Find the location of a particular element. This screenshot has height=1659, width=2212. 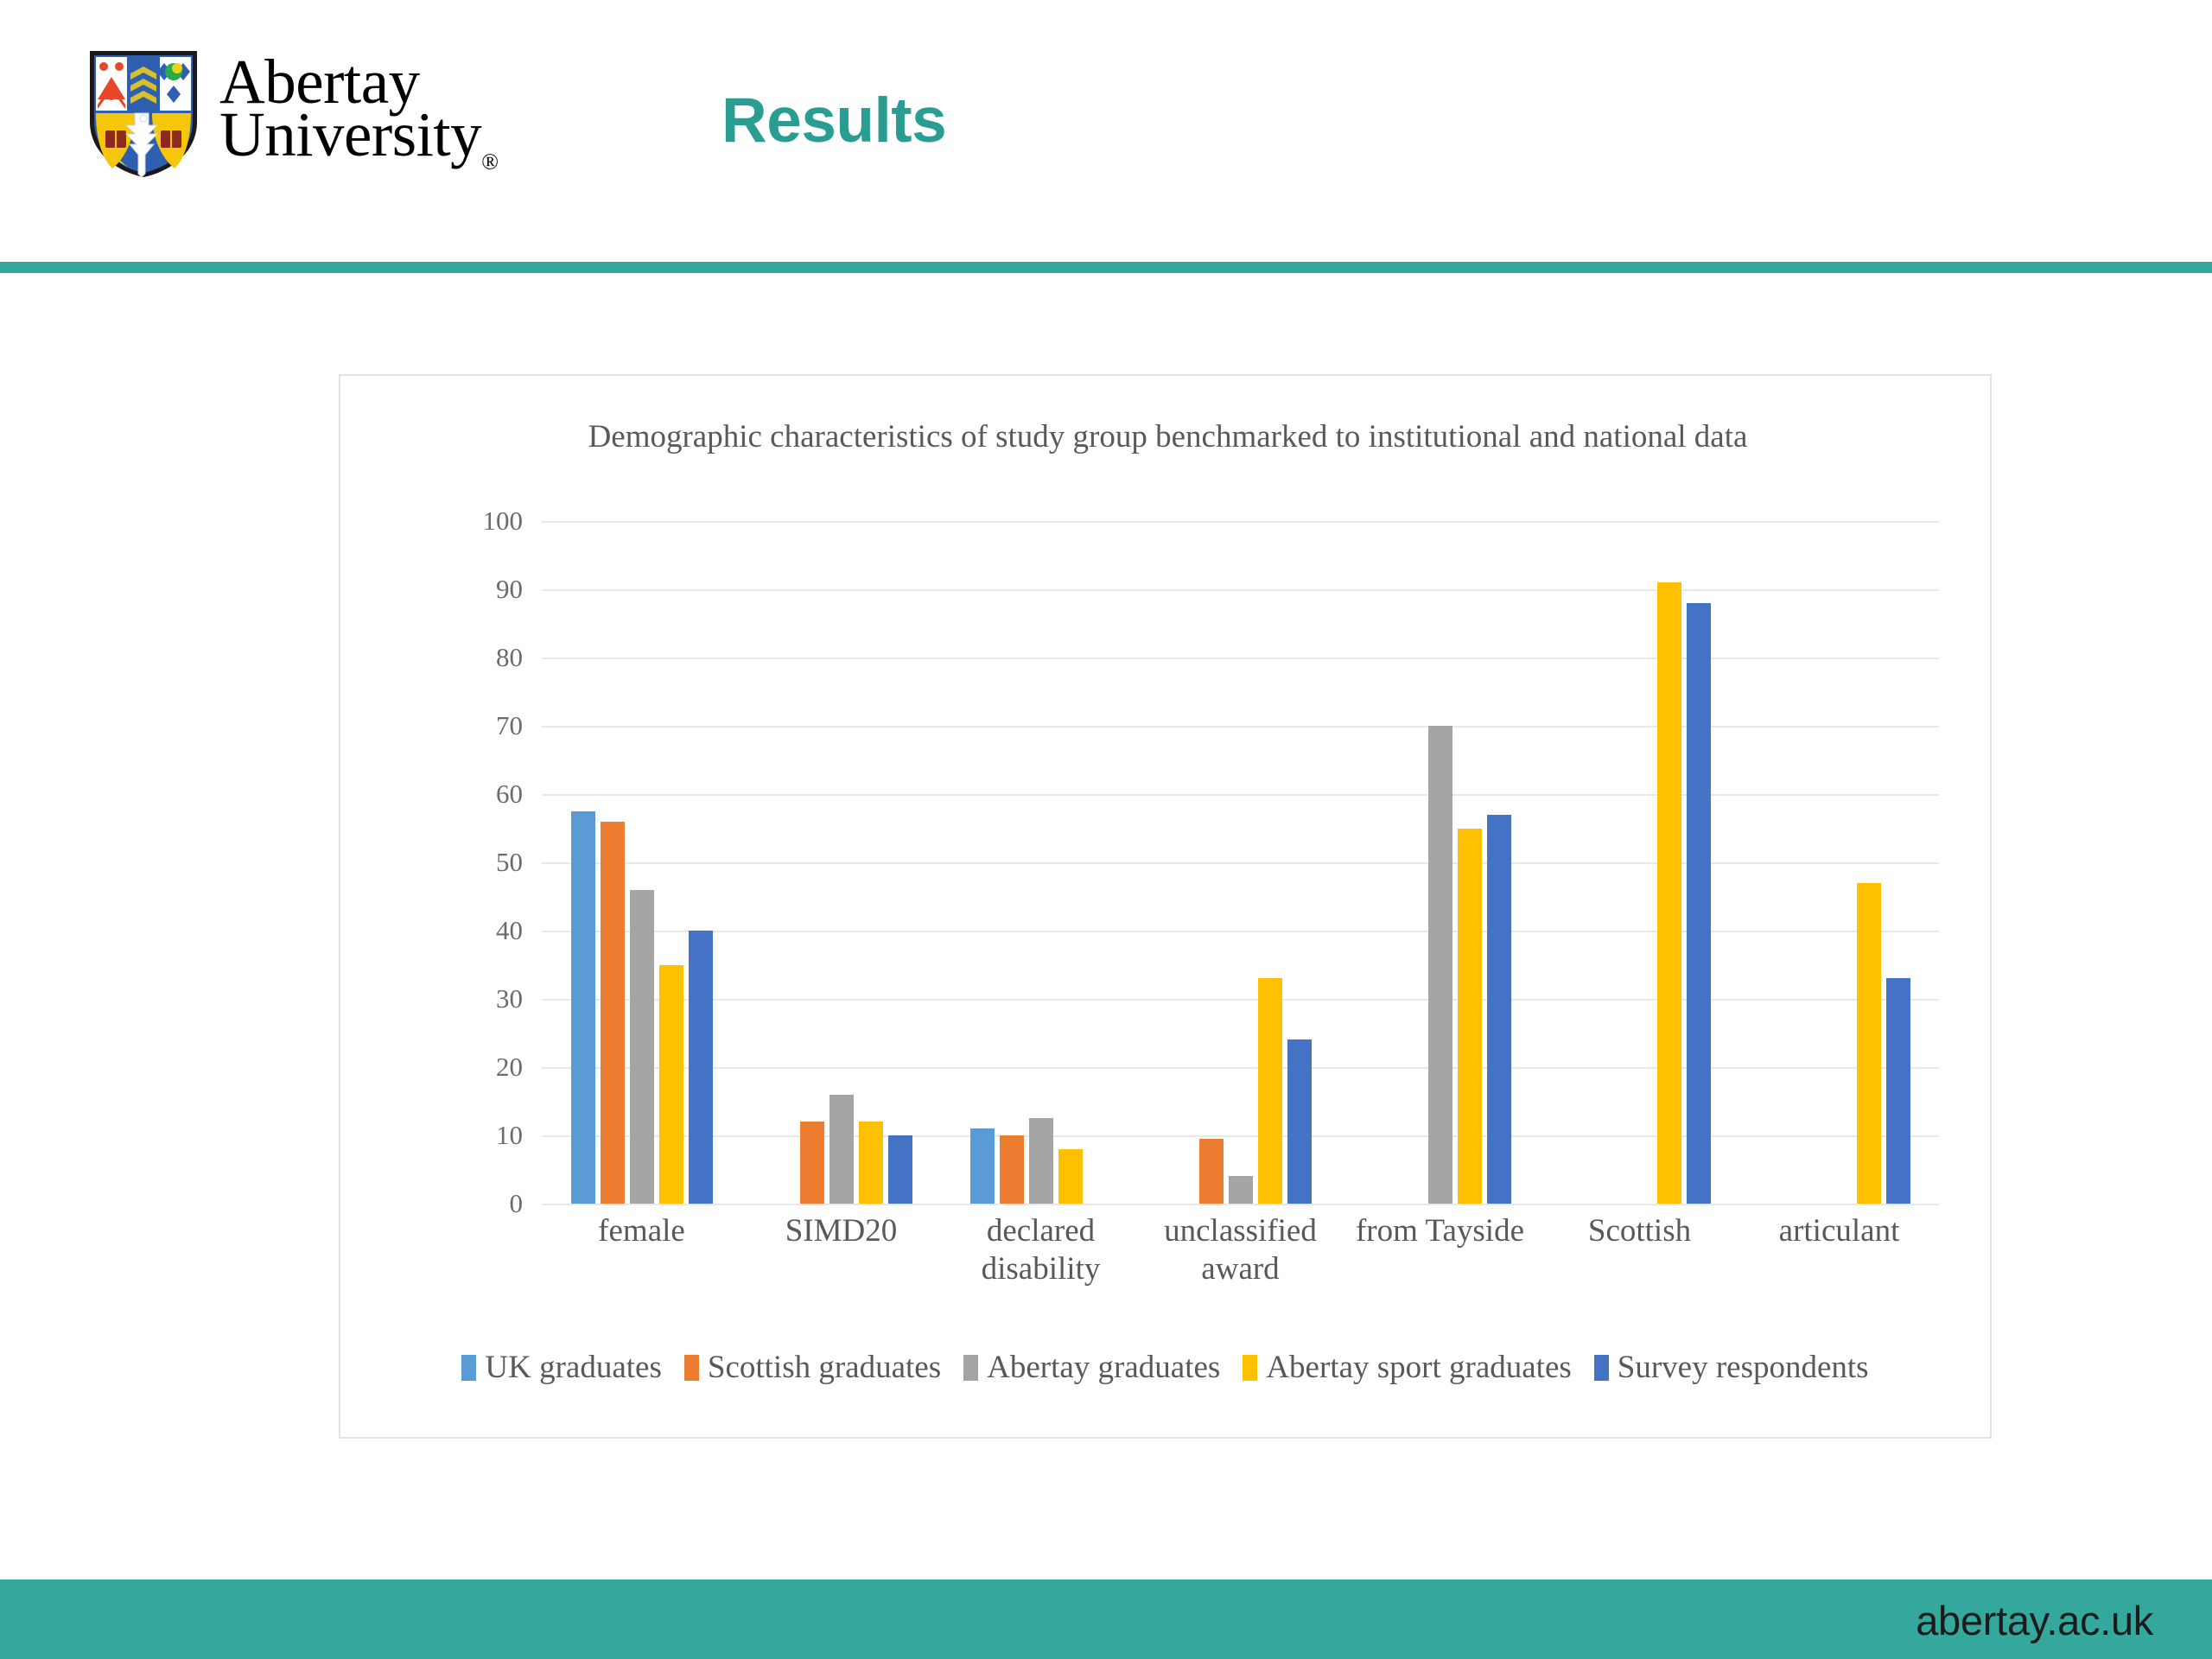

legend-item: Survey respondents is located at coordinates (1731, 1367).